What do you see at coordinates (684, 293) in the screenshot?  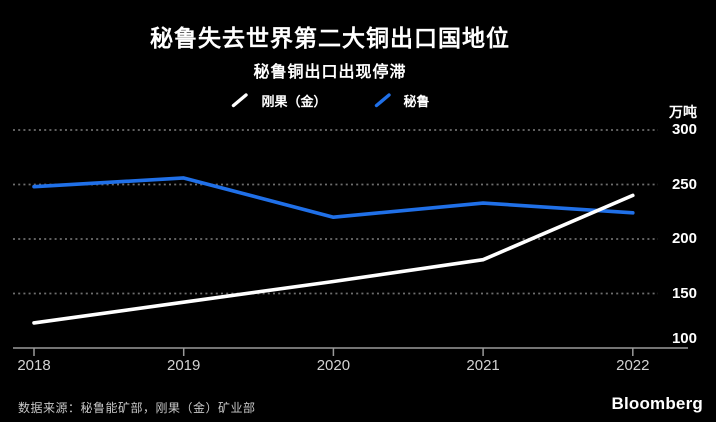 I see `y-tick-label: 150` at bounding box center [684, 293].